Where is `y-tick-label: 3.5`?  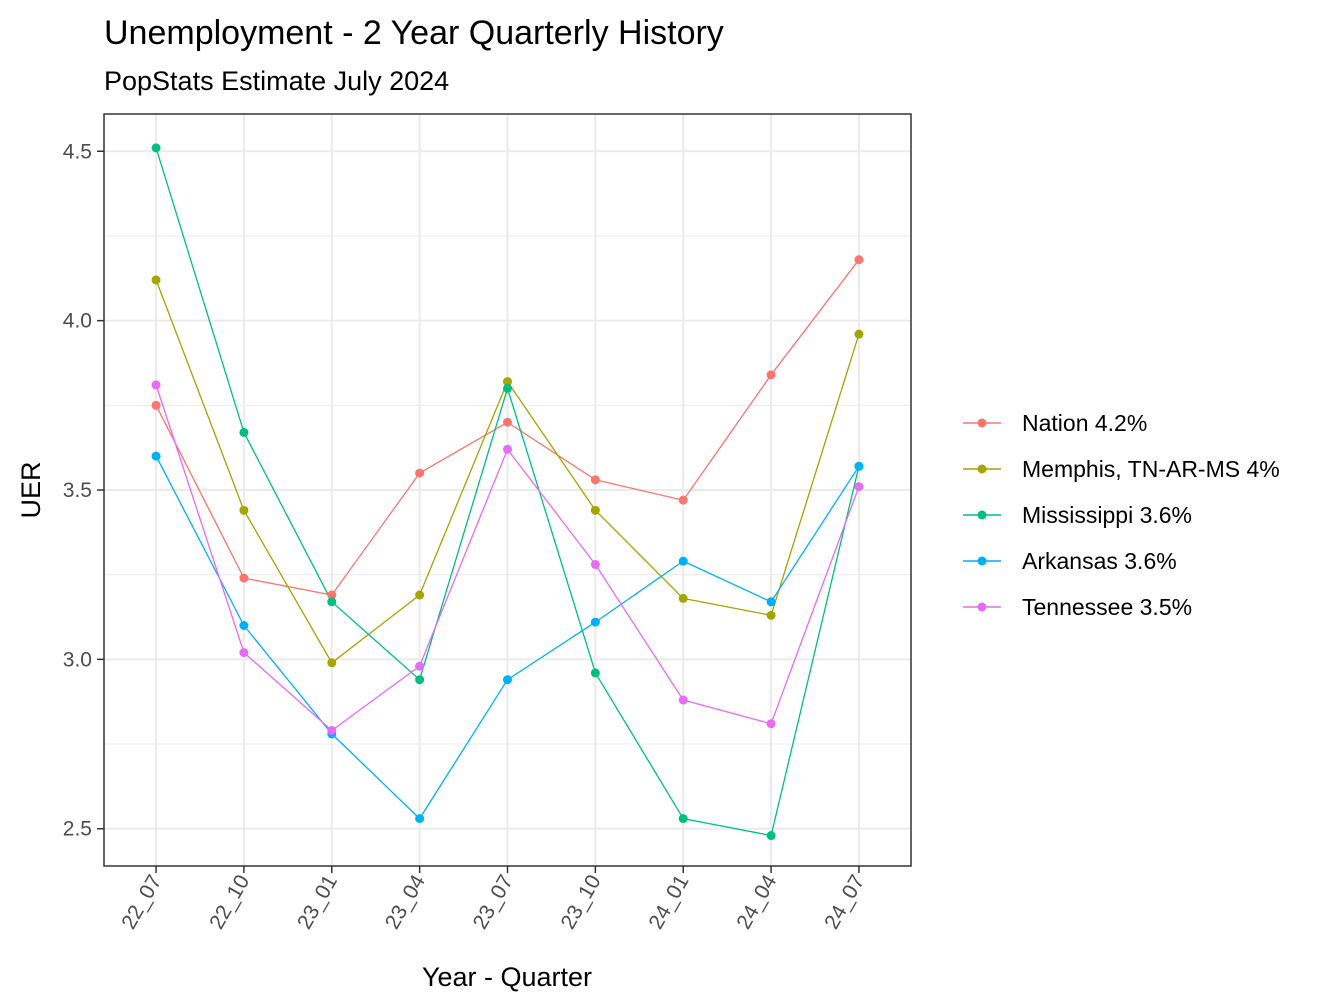
y-tick-label: 3.5 is located at coordinates (77, 490).